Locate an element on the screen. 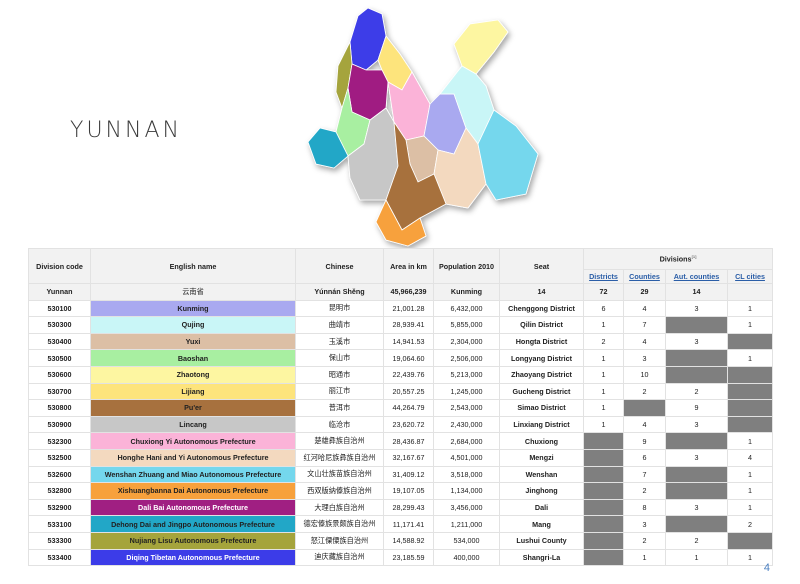  cell-chinese: 昆明市 is located at coordinates (339, 308).